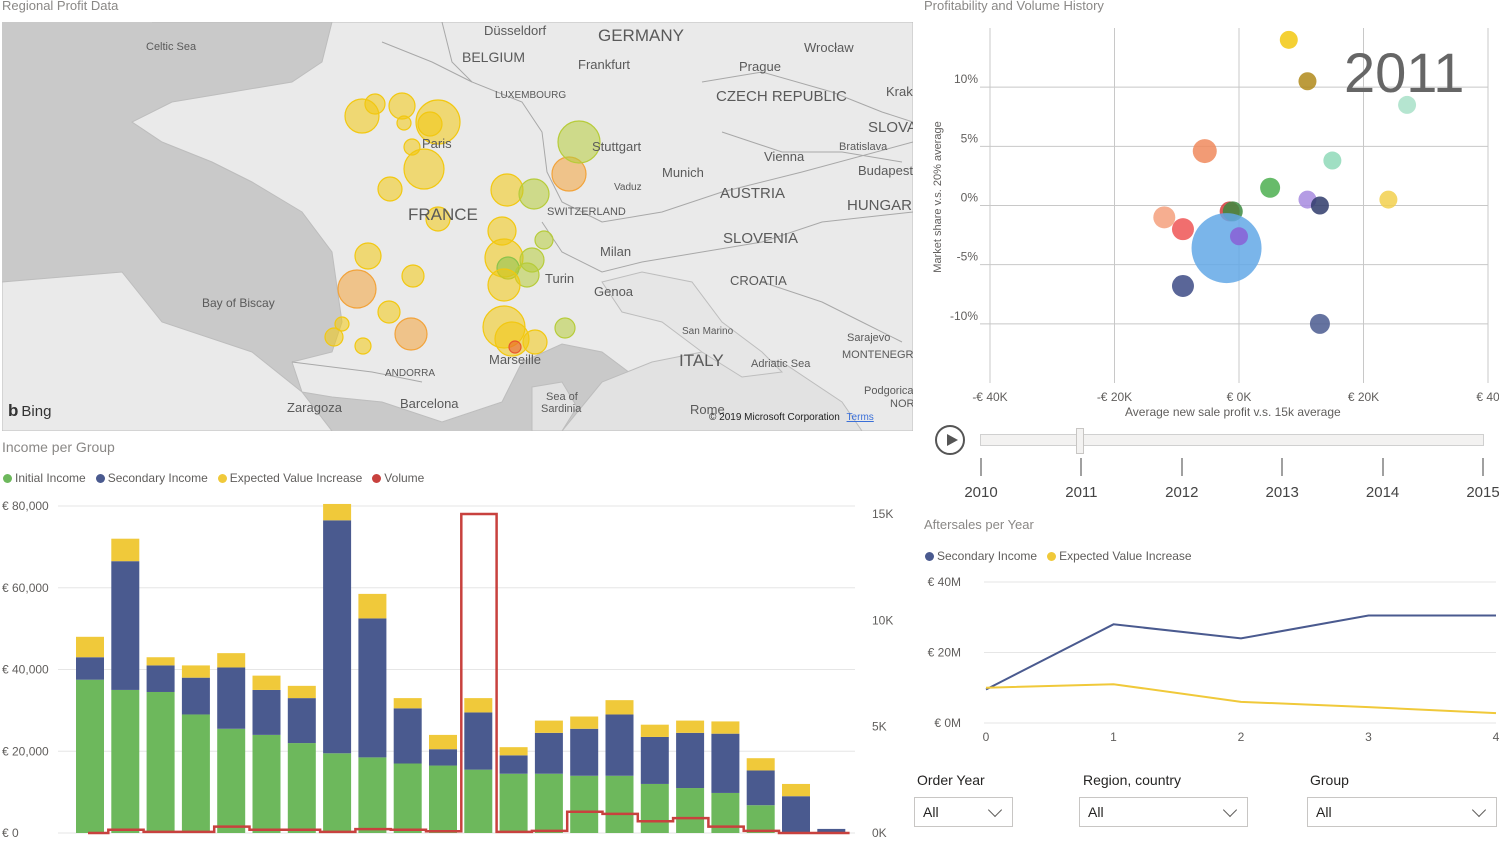  I want to click on aftersales-chart: € 40M € 20M € 0M 0 1 2 3 4, so click(1208, 660).